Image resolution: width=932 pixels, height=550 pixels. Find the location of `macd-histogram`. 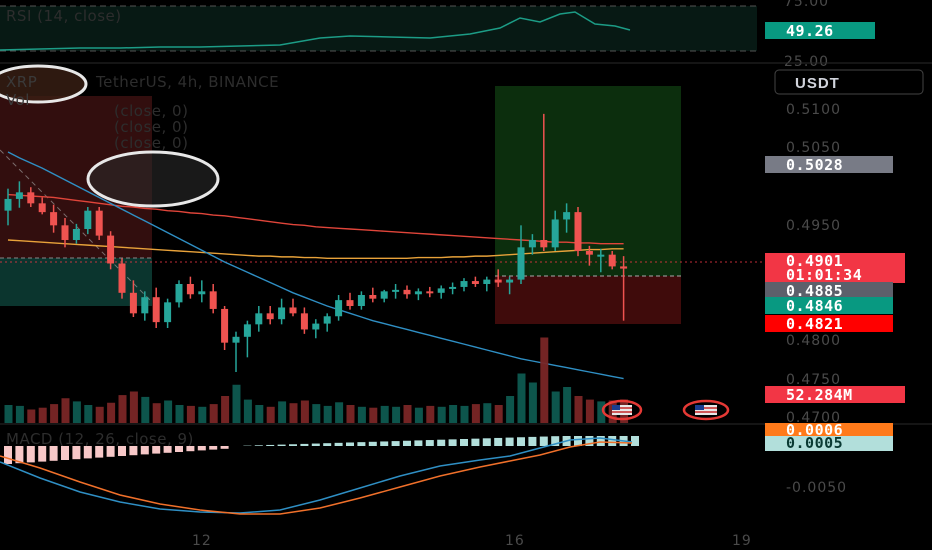

macd-histogram is located at coordinates (321, 450).